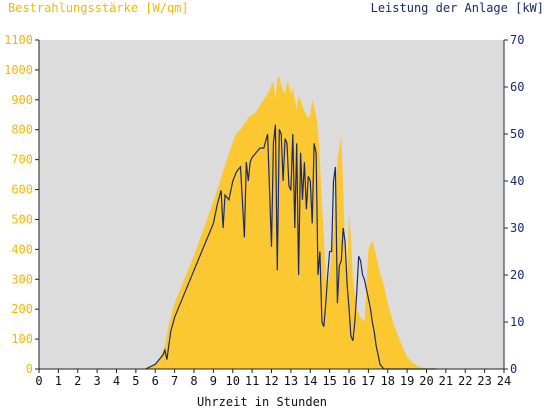 The width and height of the screenshot is (544, 408). What do you see at coordinates (22, 339) in the screenshot?
I see `left-tick-label: 100` at bounding box center [22, 339].